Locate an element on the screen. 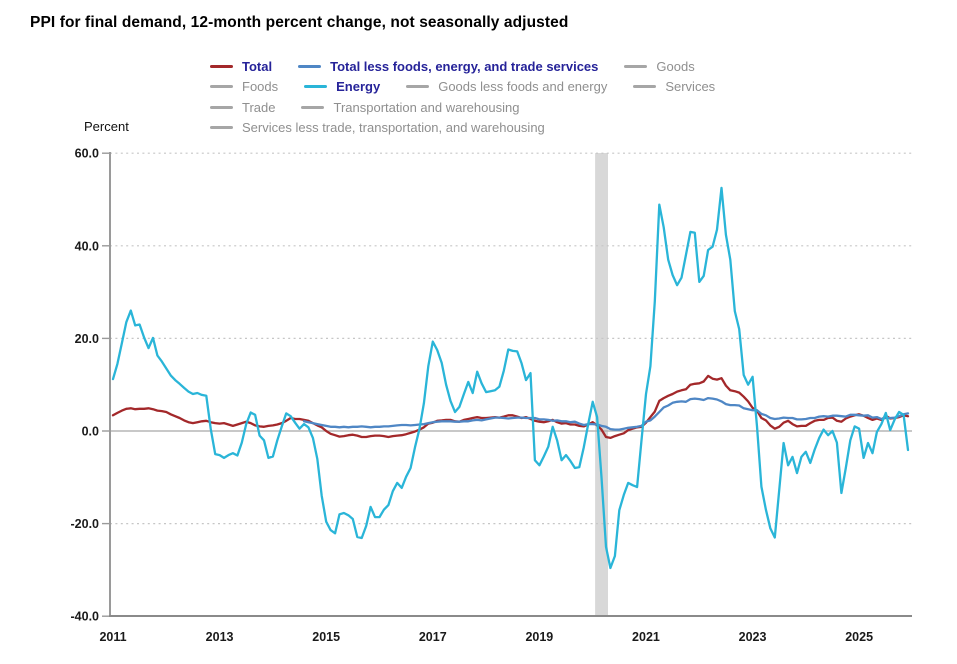  legend-swatch-foods is located at coordinates (221, 87).